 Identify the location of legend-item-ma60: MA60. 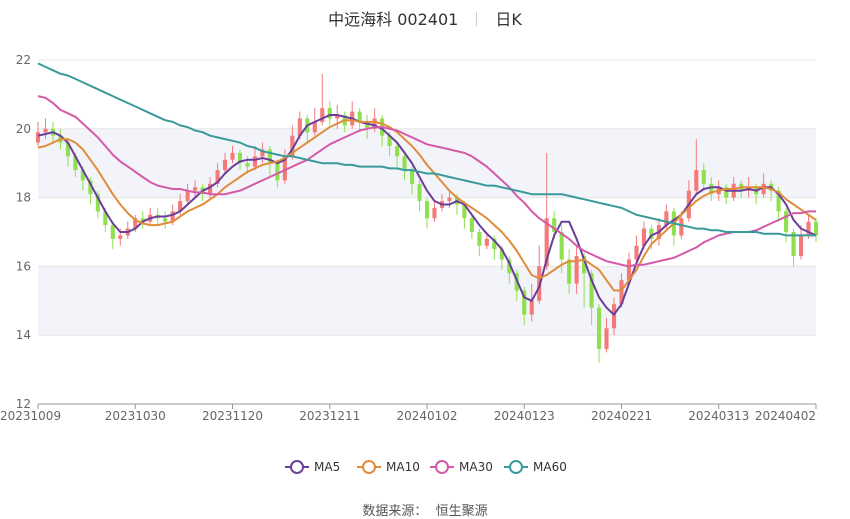
(535, 467).